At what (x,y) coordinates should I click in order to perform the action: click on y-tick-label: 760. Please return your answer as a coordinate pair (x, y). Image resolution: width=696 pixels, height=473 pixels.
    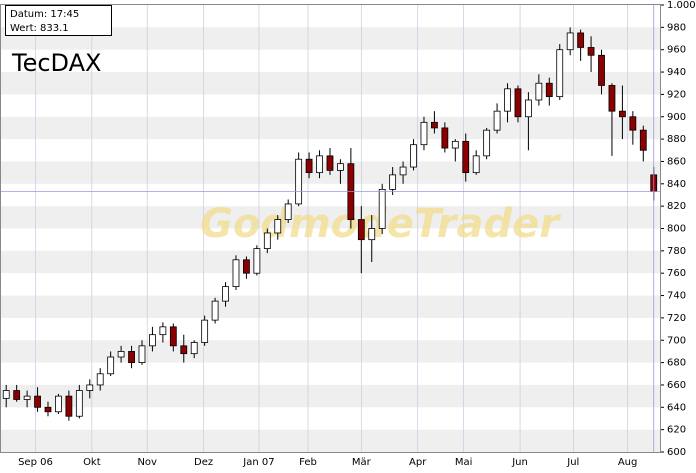
    Looking at the image, I should click on (676, 273).